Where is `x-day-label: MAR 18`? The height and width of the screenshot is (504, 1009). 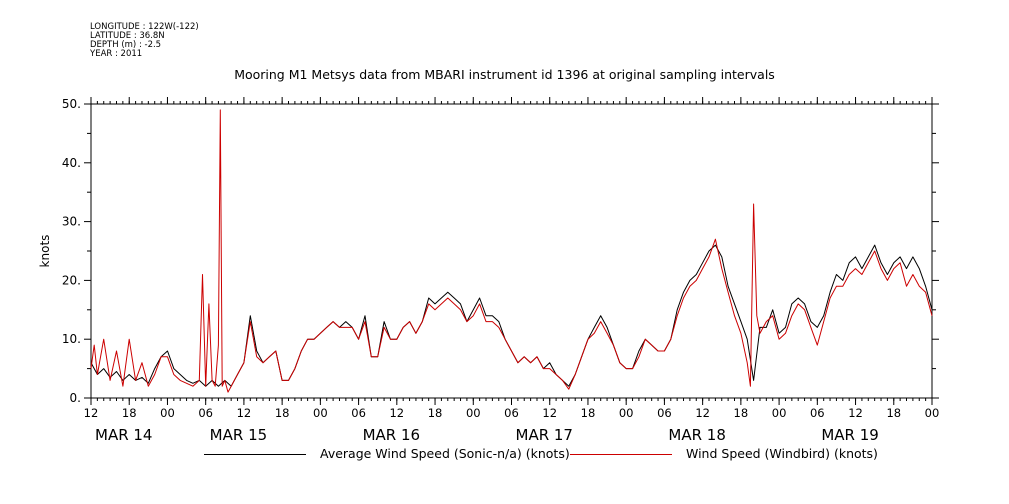 x-day-label: MAR 18 is located at coordinates (696, 435).